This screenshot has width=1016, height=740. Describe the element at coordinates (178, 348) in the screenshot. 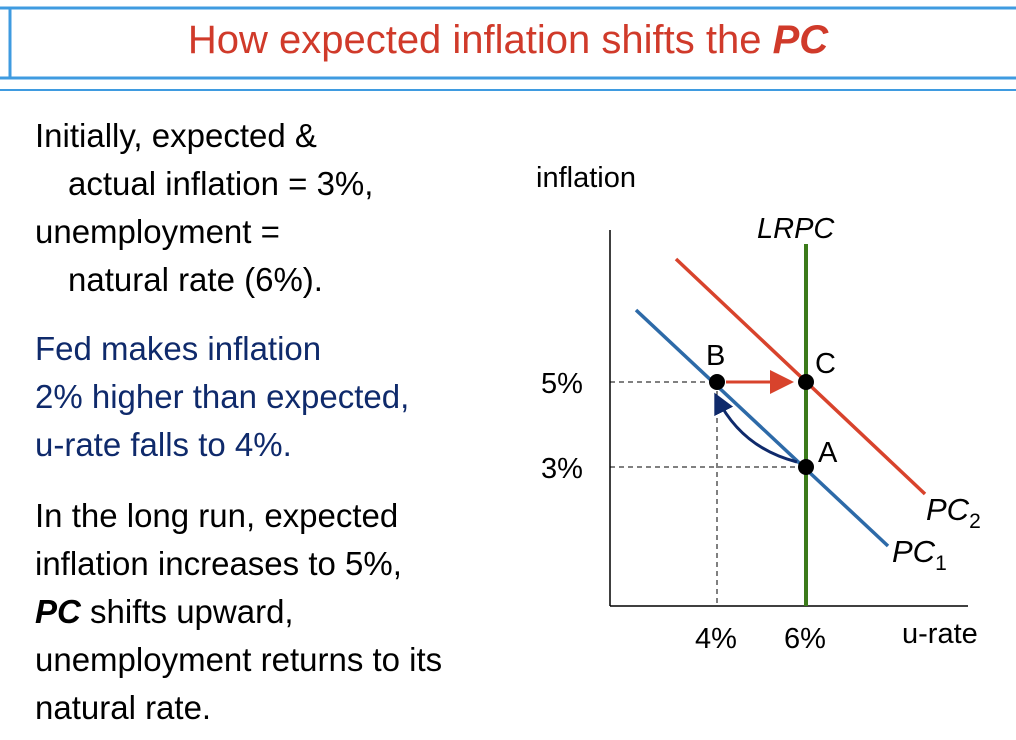

I see `text-p2-line1: Fed makes inflation` at that location.